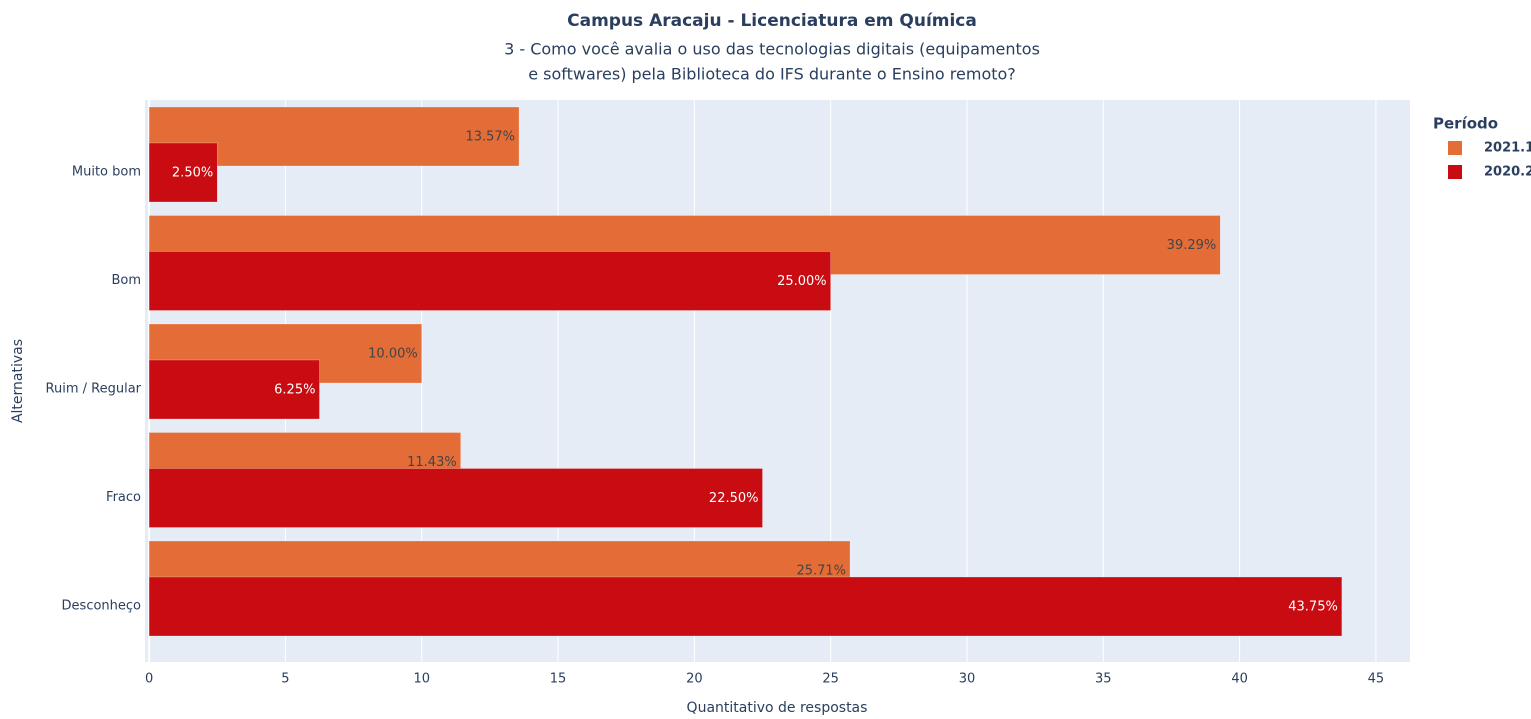 The image size is (1531, 719). Describe the element at coordinates (1313, 607) in the screenshot. I see `data-label: 43.75%` at that location.